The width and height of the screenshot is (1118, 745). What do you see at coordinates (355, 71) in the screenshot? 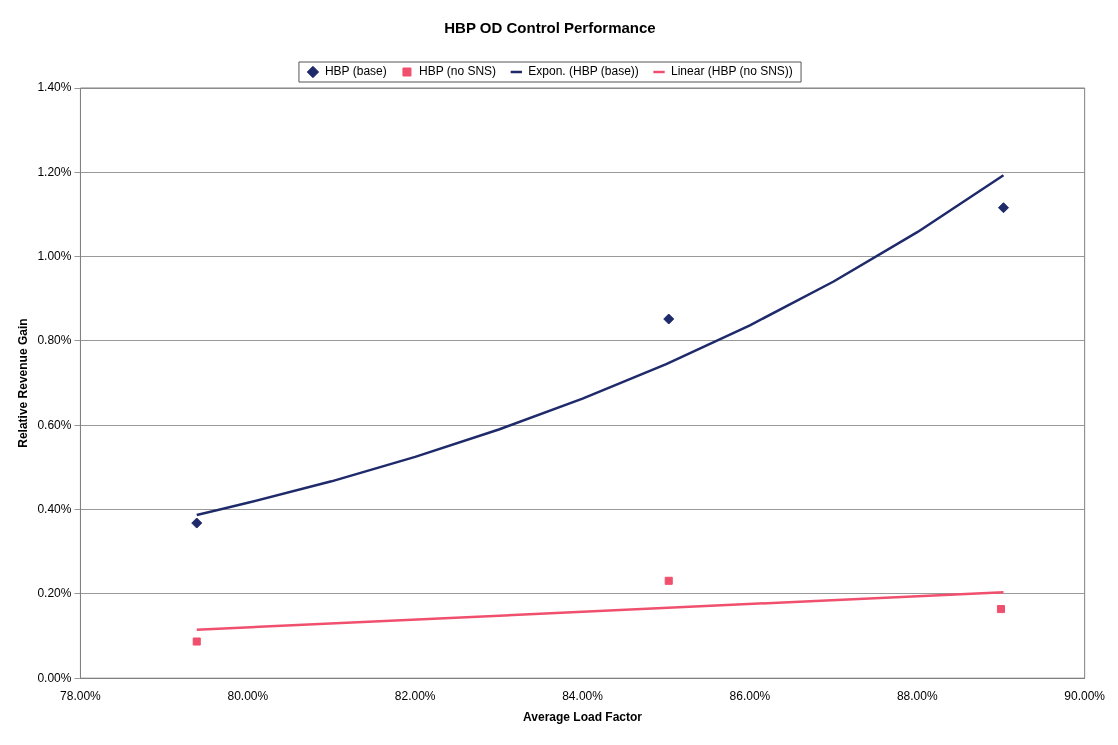
I see `legend-label: HBP (base)` at bounding box center [355, 71].